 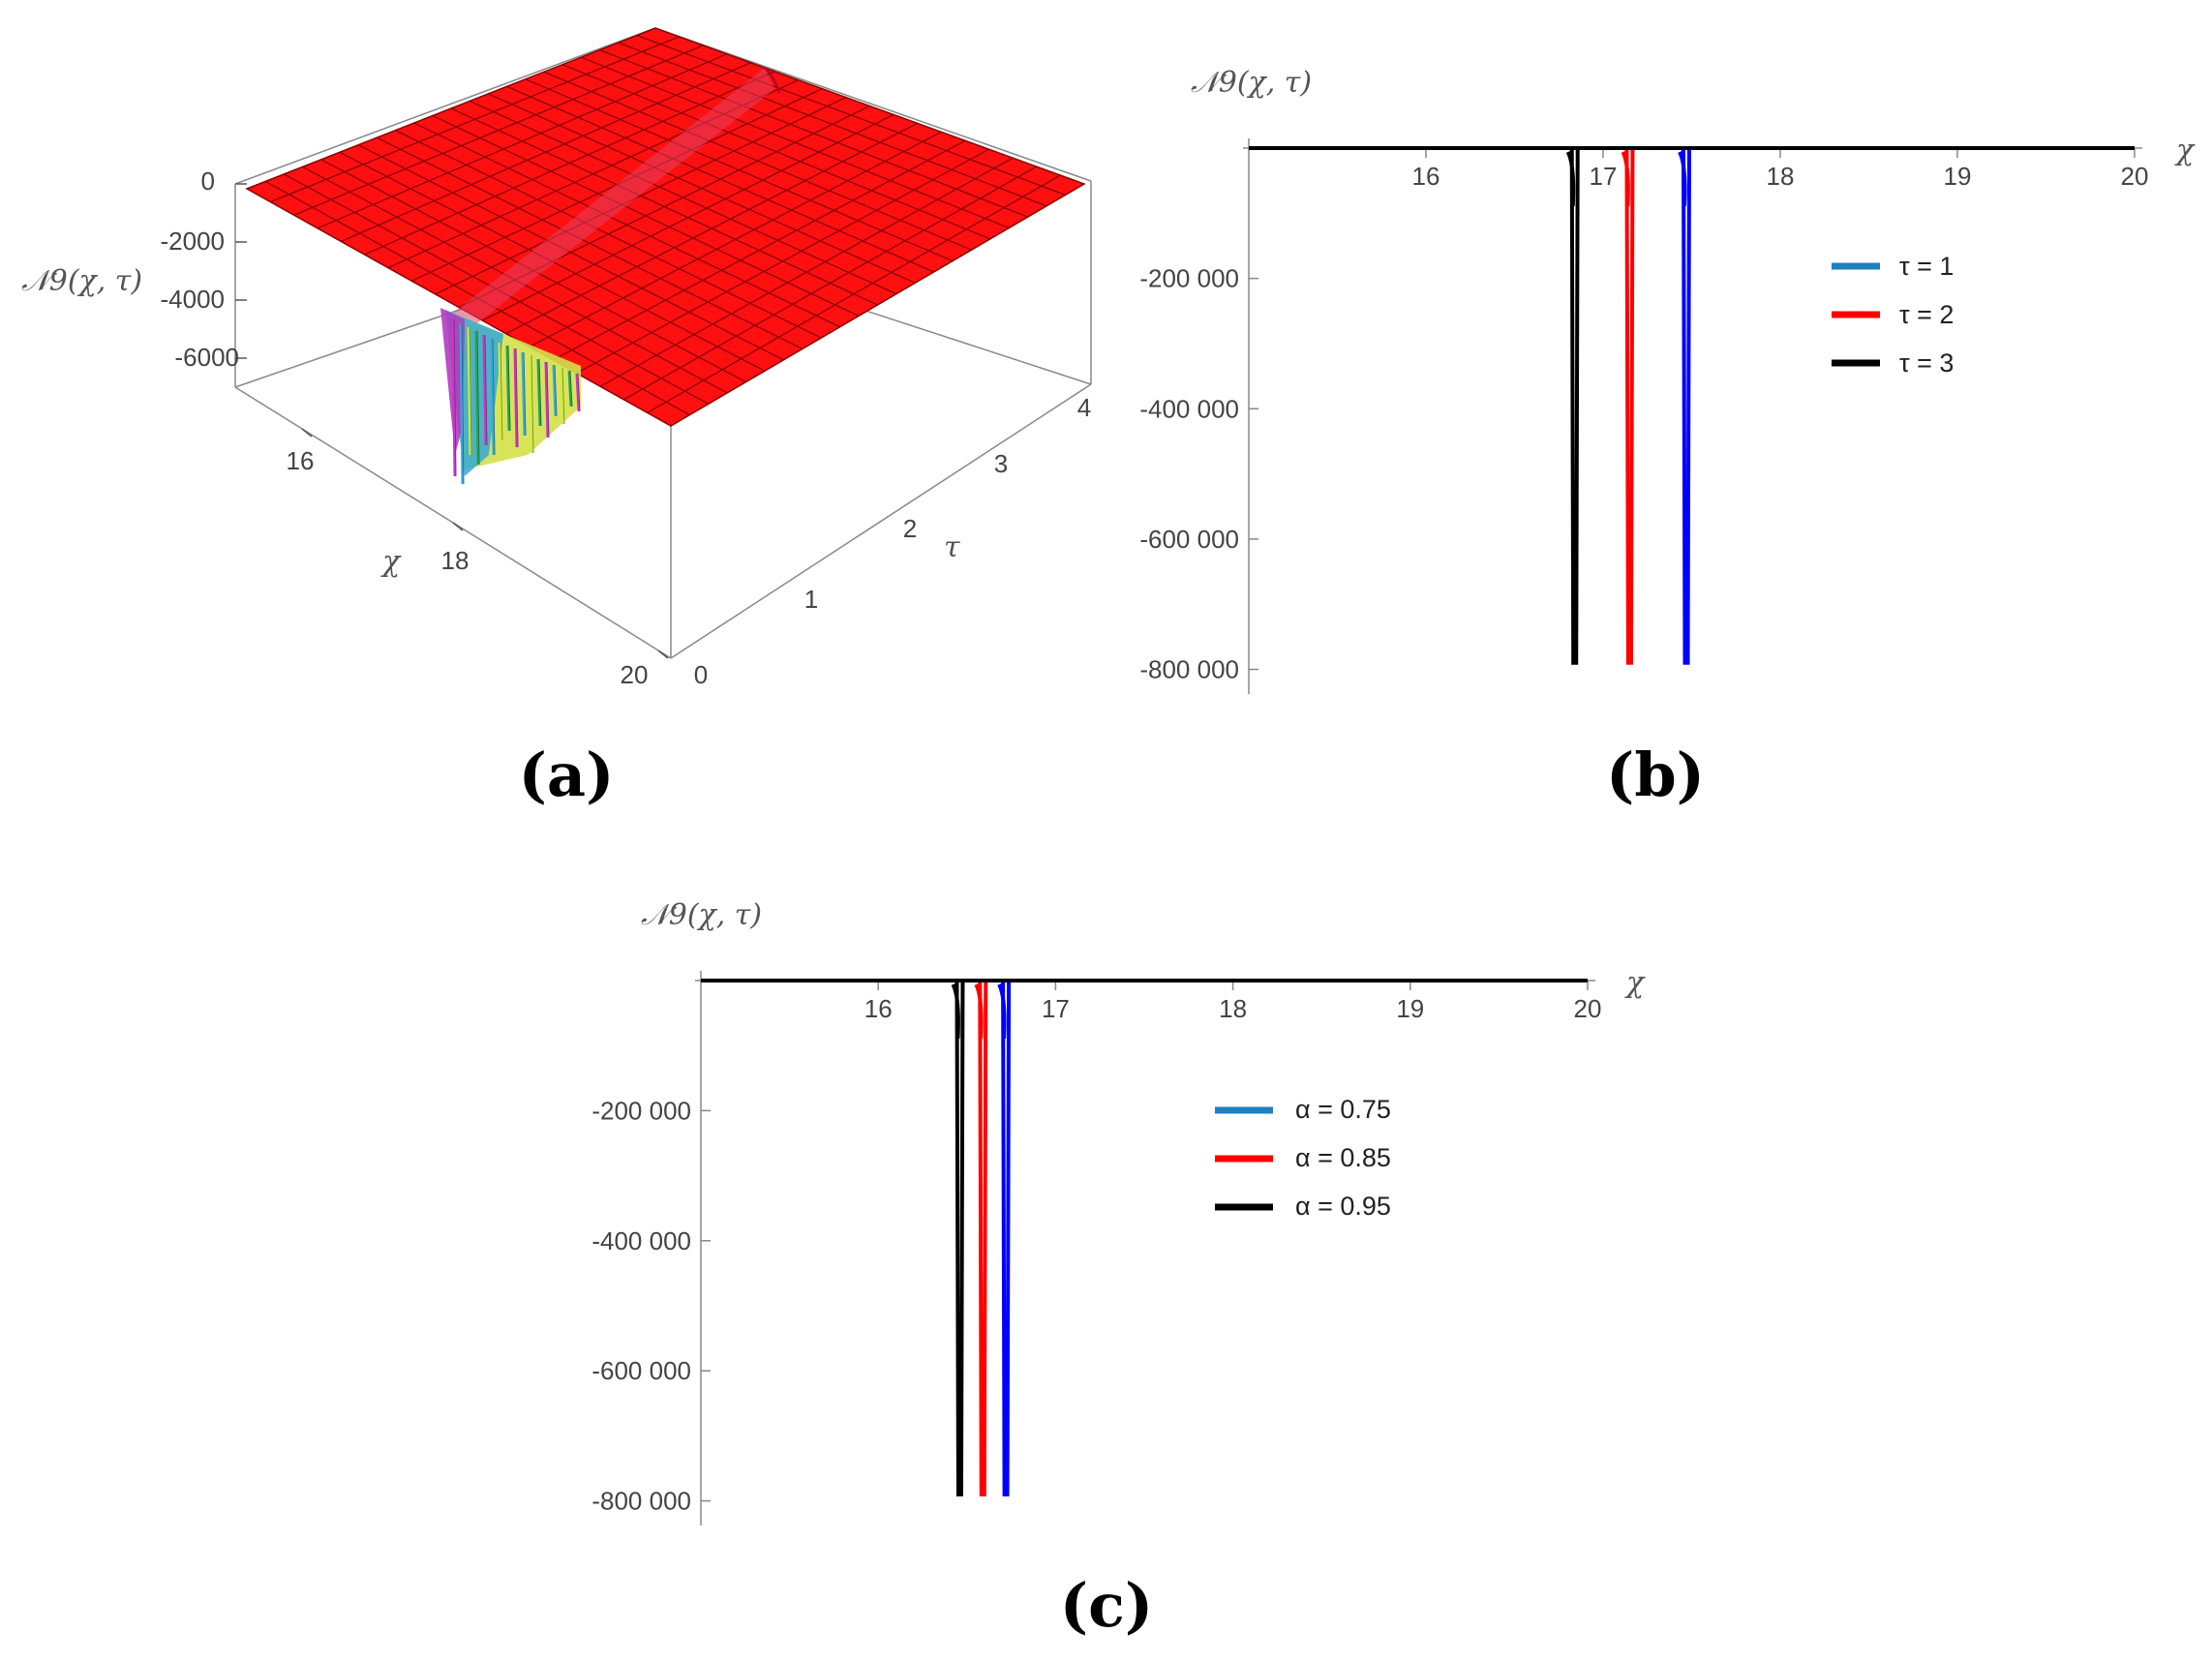 I want to click on y-tick-label: -400 000, so click(x=1189, y=408).